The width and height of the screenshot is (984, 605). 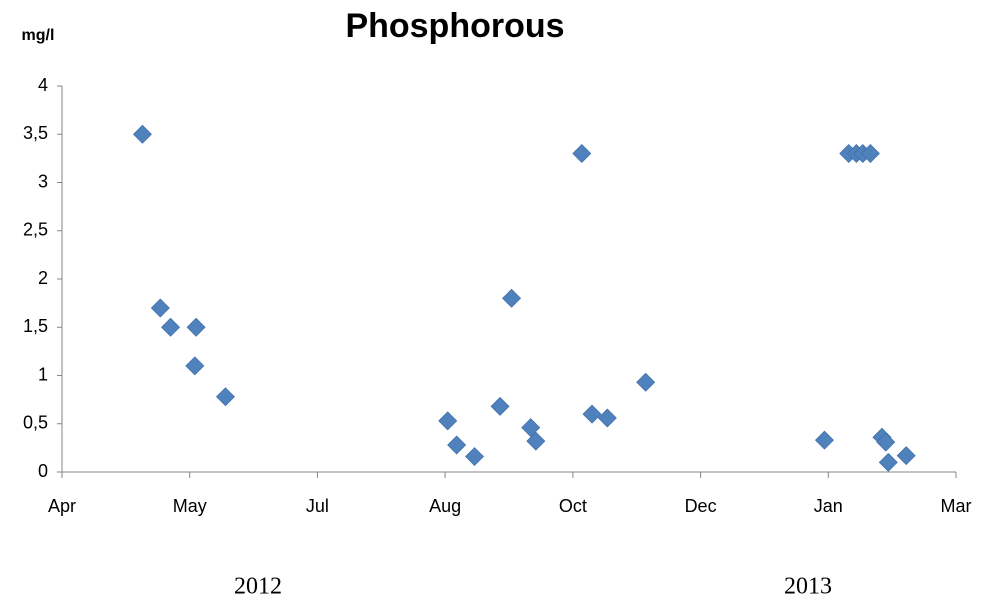 I want to click on y-axis-label: mg/l, so click(x=38, y=35).